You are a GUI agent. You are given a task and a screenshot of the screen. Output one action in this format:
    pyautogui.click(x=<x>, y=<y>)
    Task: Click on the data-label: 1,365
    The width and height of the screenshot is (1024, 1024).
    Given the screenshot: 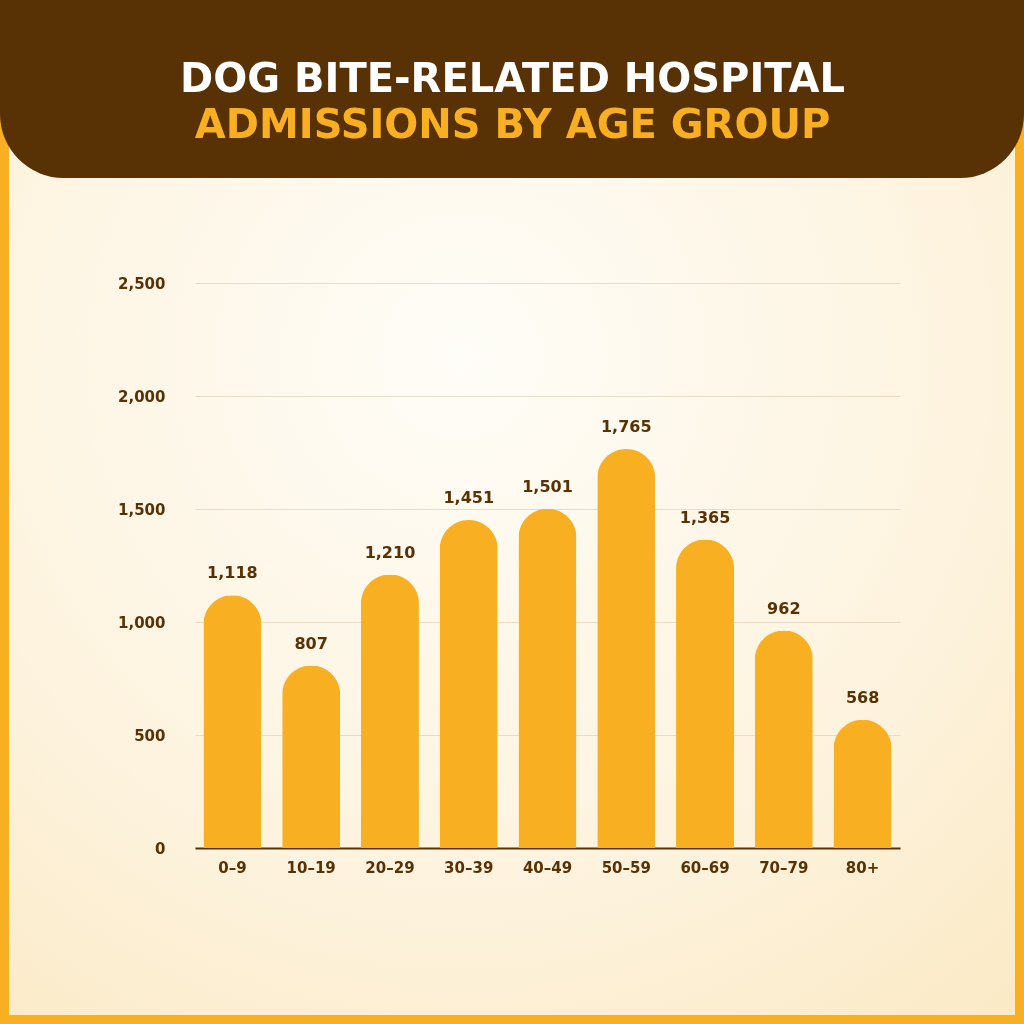 What is the action you would take?
    pyautogui.click(x=705, y=517)
    